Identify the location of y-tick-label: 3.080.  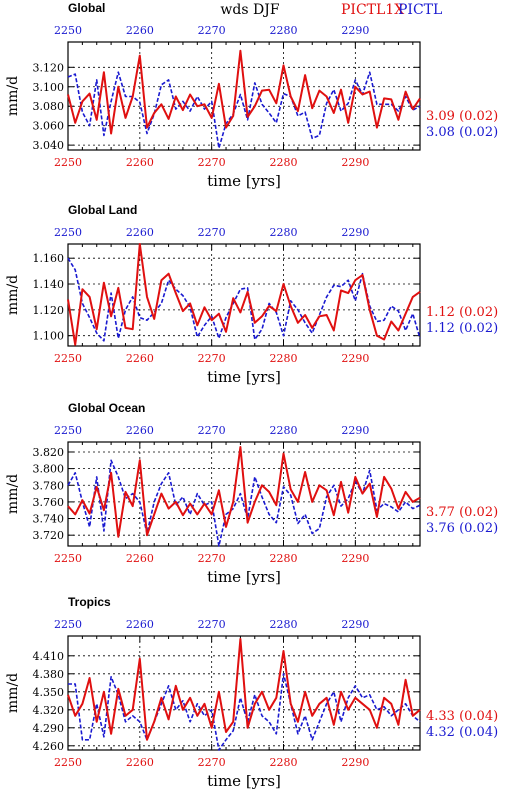
(49, 106).